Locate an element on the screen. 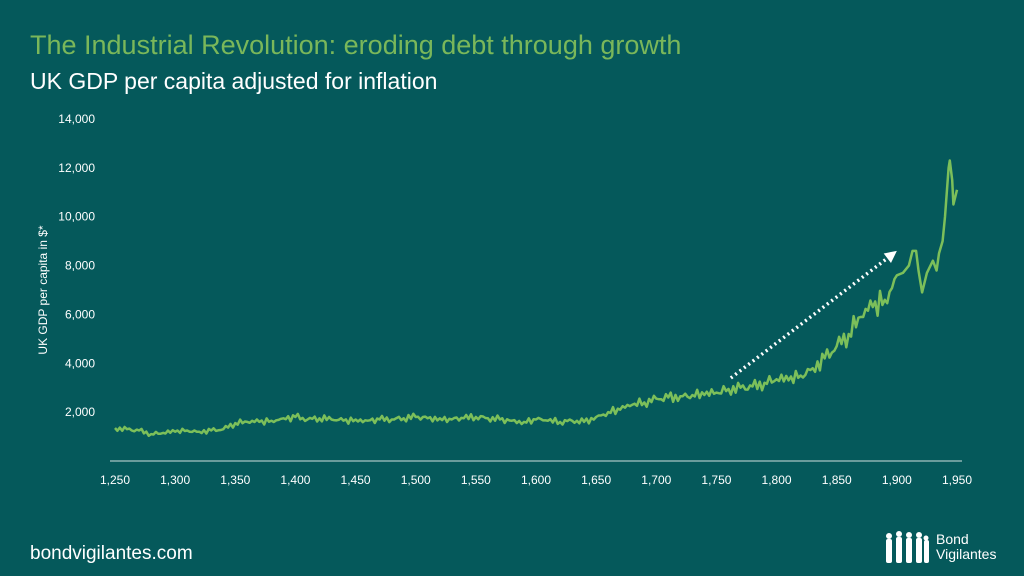 The height and width of the screenshot is (576, 1024). y-tick-label: 14,000 is located at coordinates (76, 119).